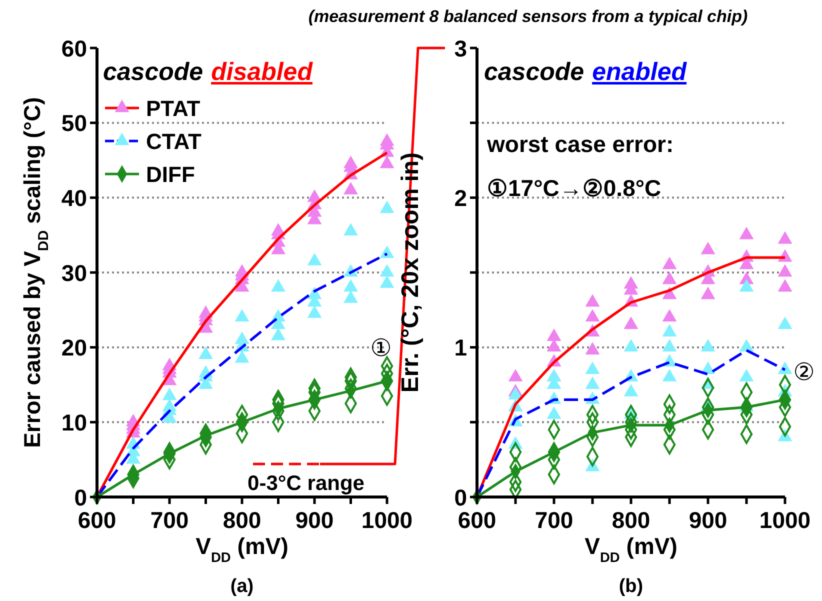  I want to click on annotation: 0-3°C range, so click(306, 483).